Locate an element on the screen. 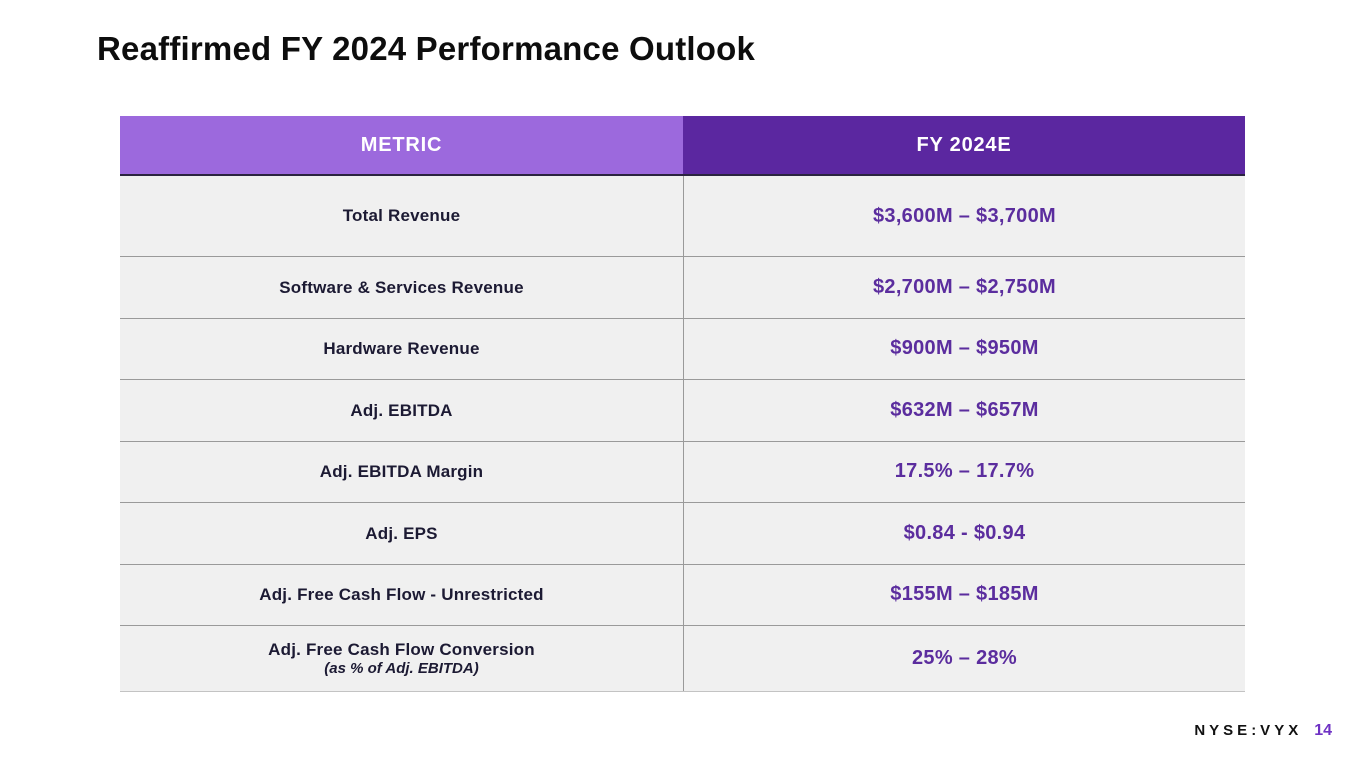  metric-label: Adj. Free Cash Flow - Unrestricted is located at coordinates (401, 595).